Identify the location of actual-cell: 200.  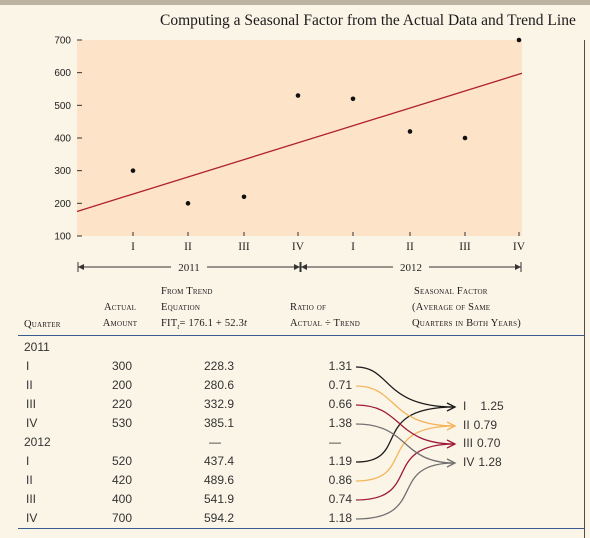
(121, 385).